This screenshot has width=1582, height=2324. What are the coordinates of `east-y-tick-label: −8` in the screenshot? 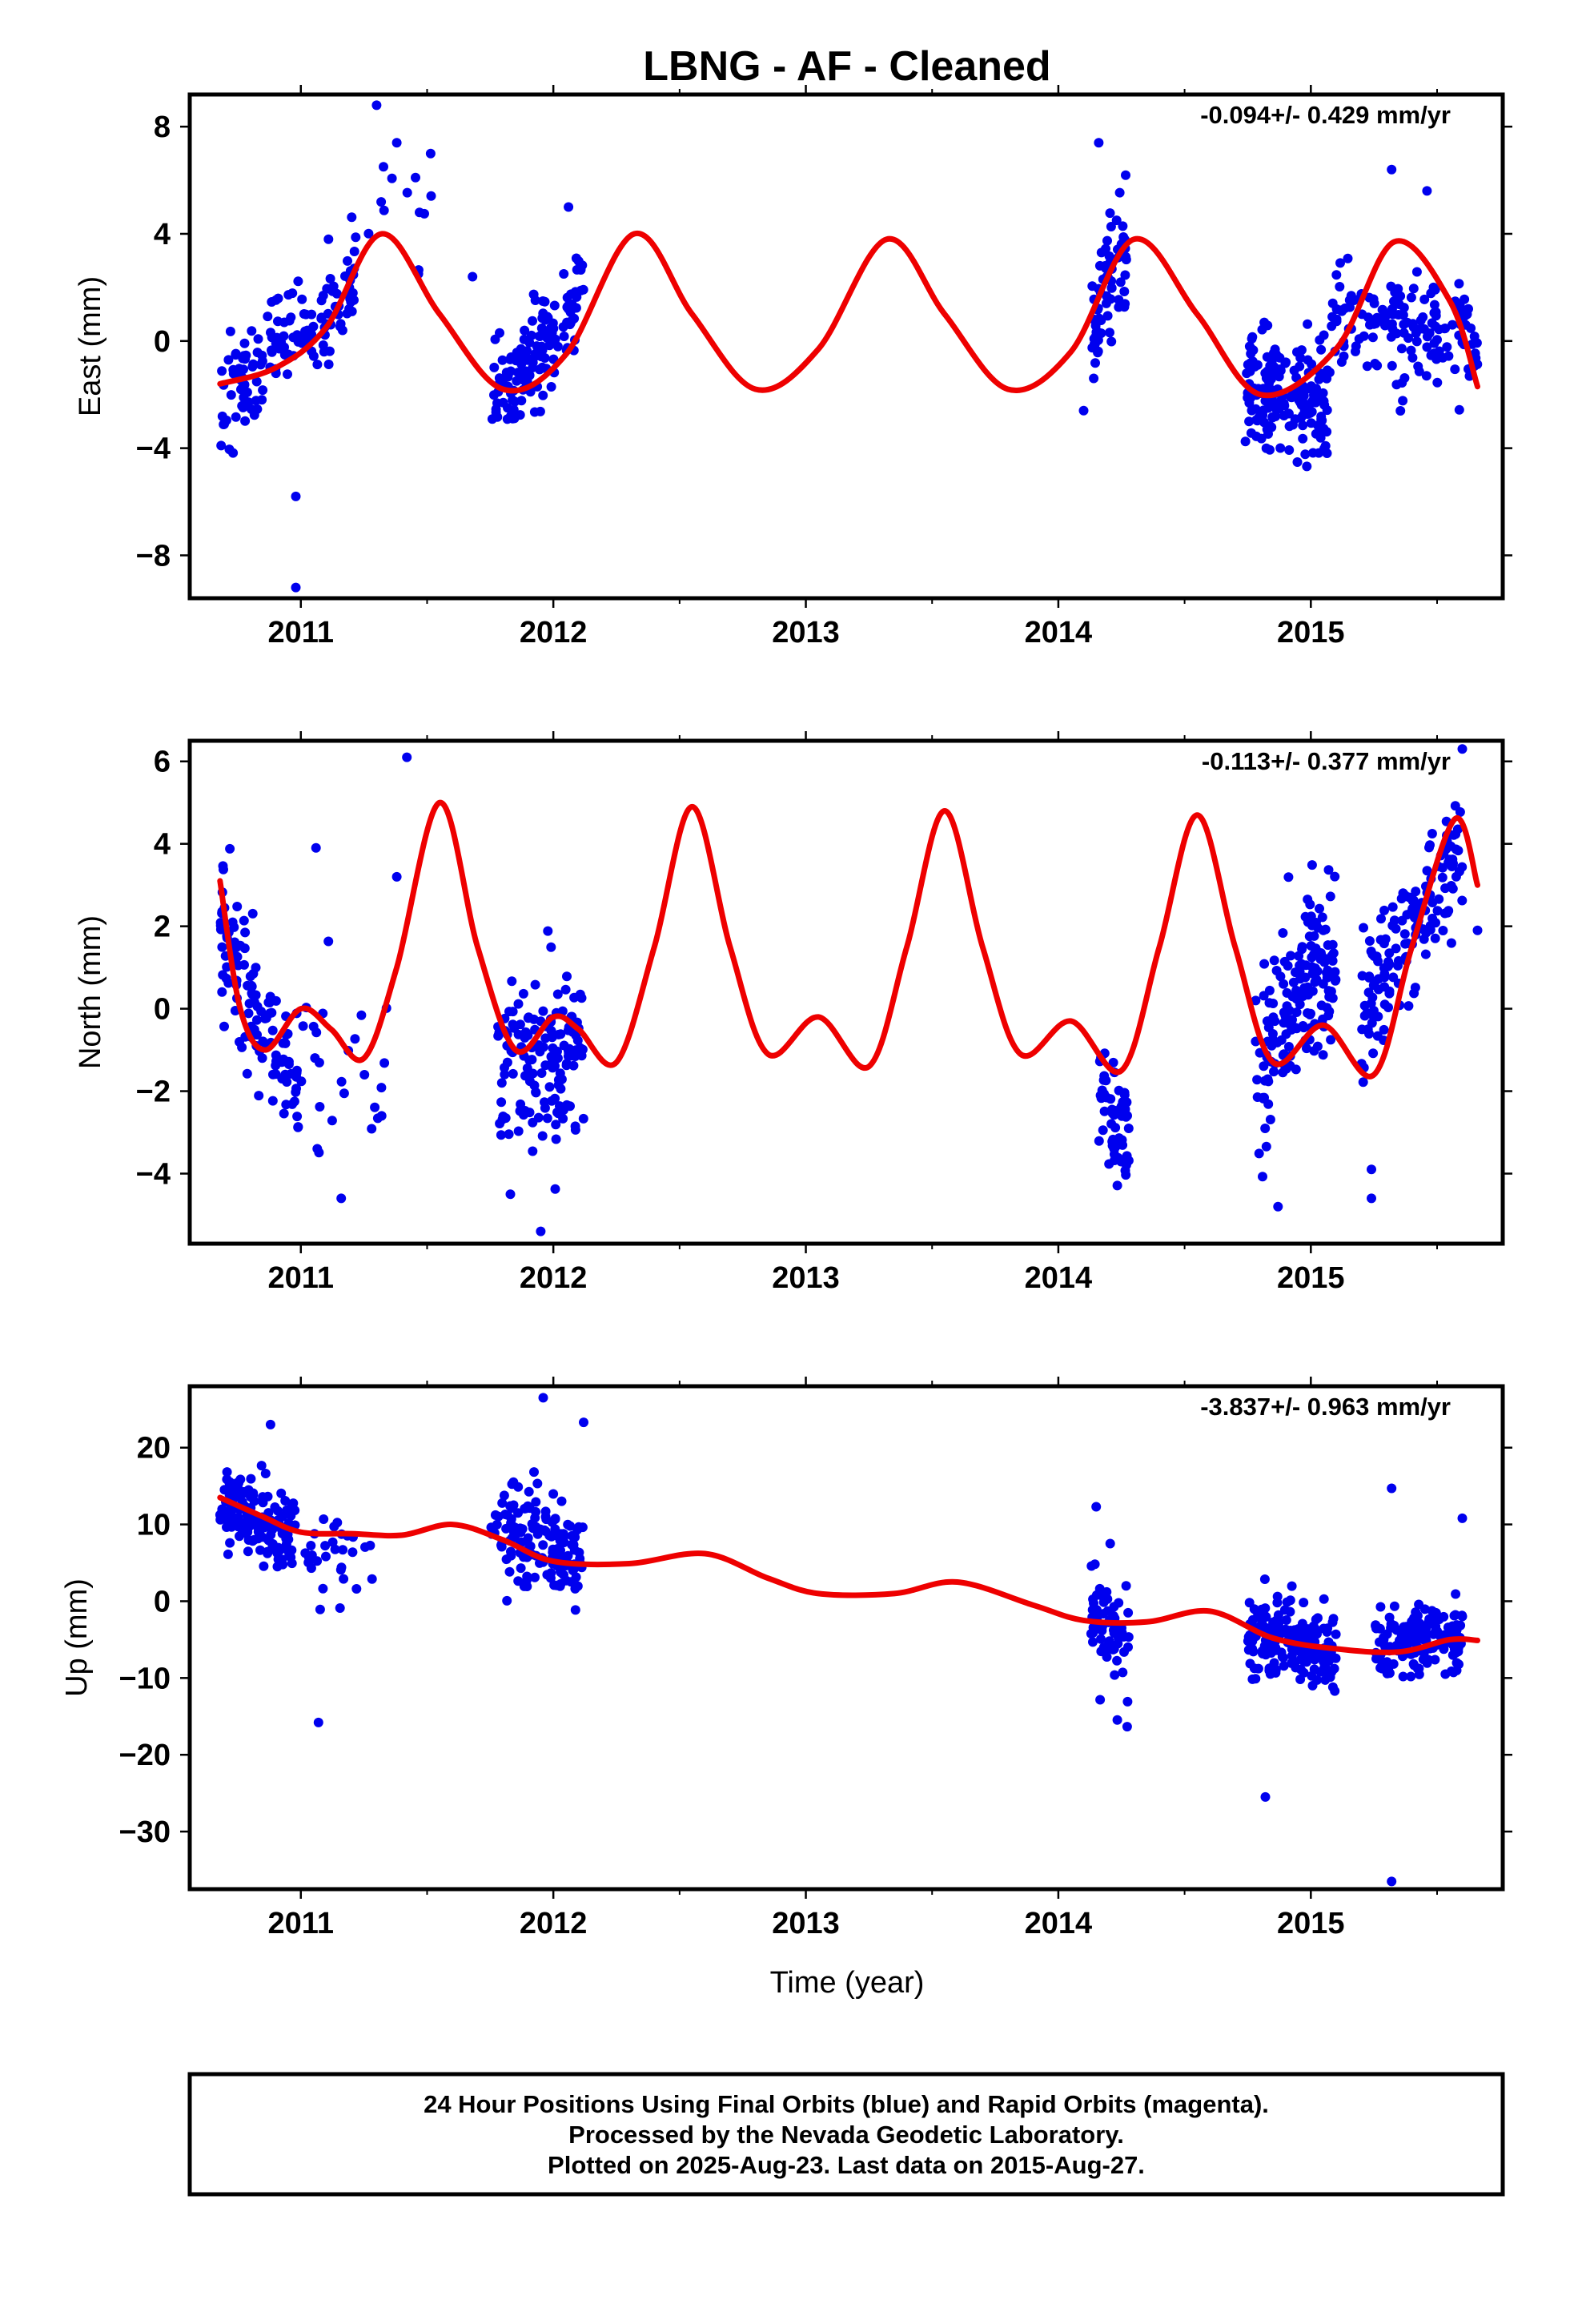 It's located at (154, 556).